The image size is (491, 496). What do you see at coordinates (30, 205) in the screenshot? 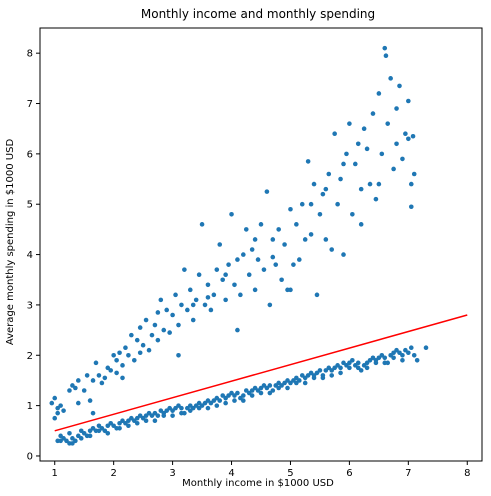
I see `y-tick-label: 5` at bounding box center [30, 205].